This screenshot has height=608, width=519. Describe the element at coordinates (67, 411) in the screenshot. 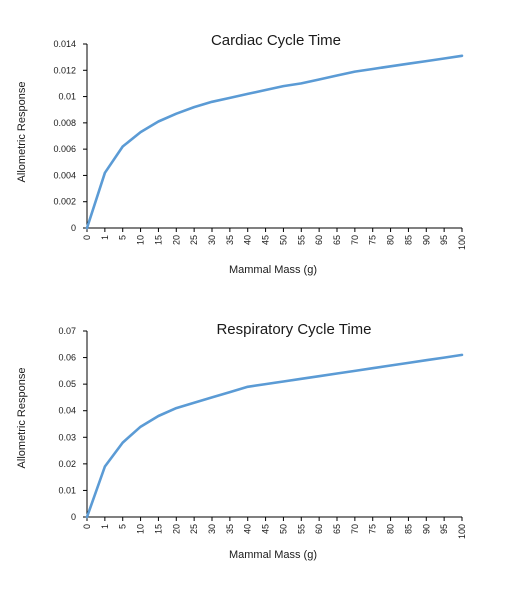

I see `y-tick-label: 0.04` at that location.